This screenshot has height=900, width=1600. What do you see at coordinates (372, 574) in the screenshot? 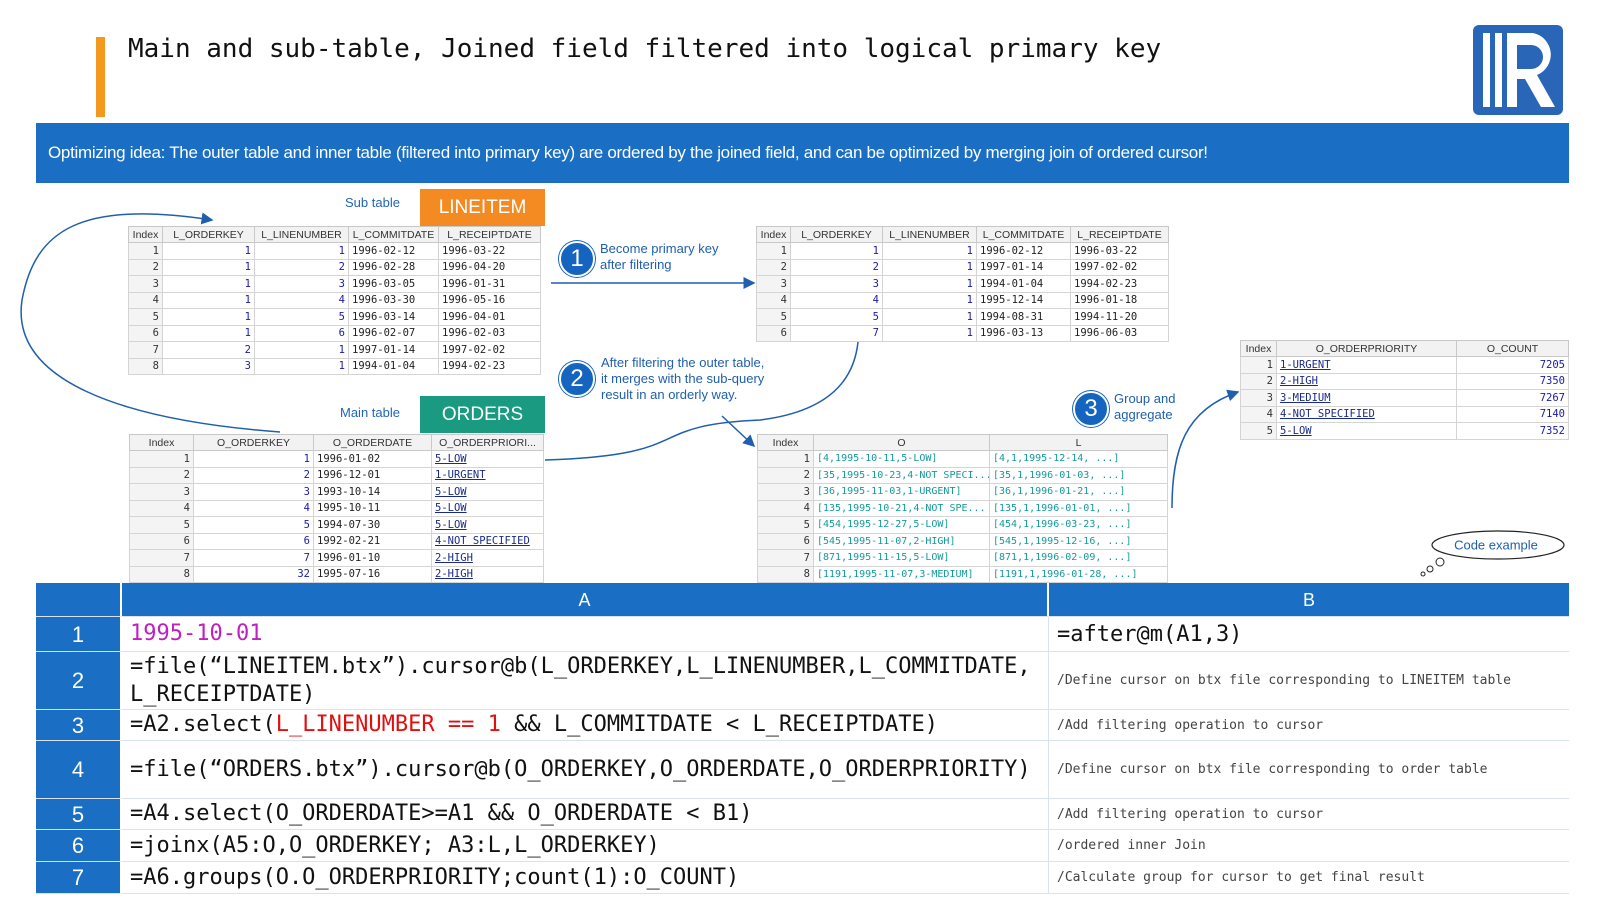
I see `table-cell: 1995-07-16` at bounding box center [372, 574].